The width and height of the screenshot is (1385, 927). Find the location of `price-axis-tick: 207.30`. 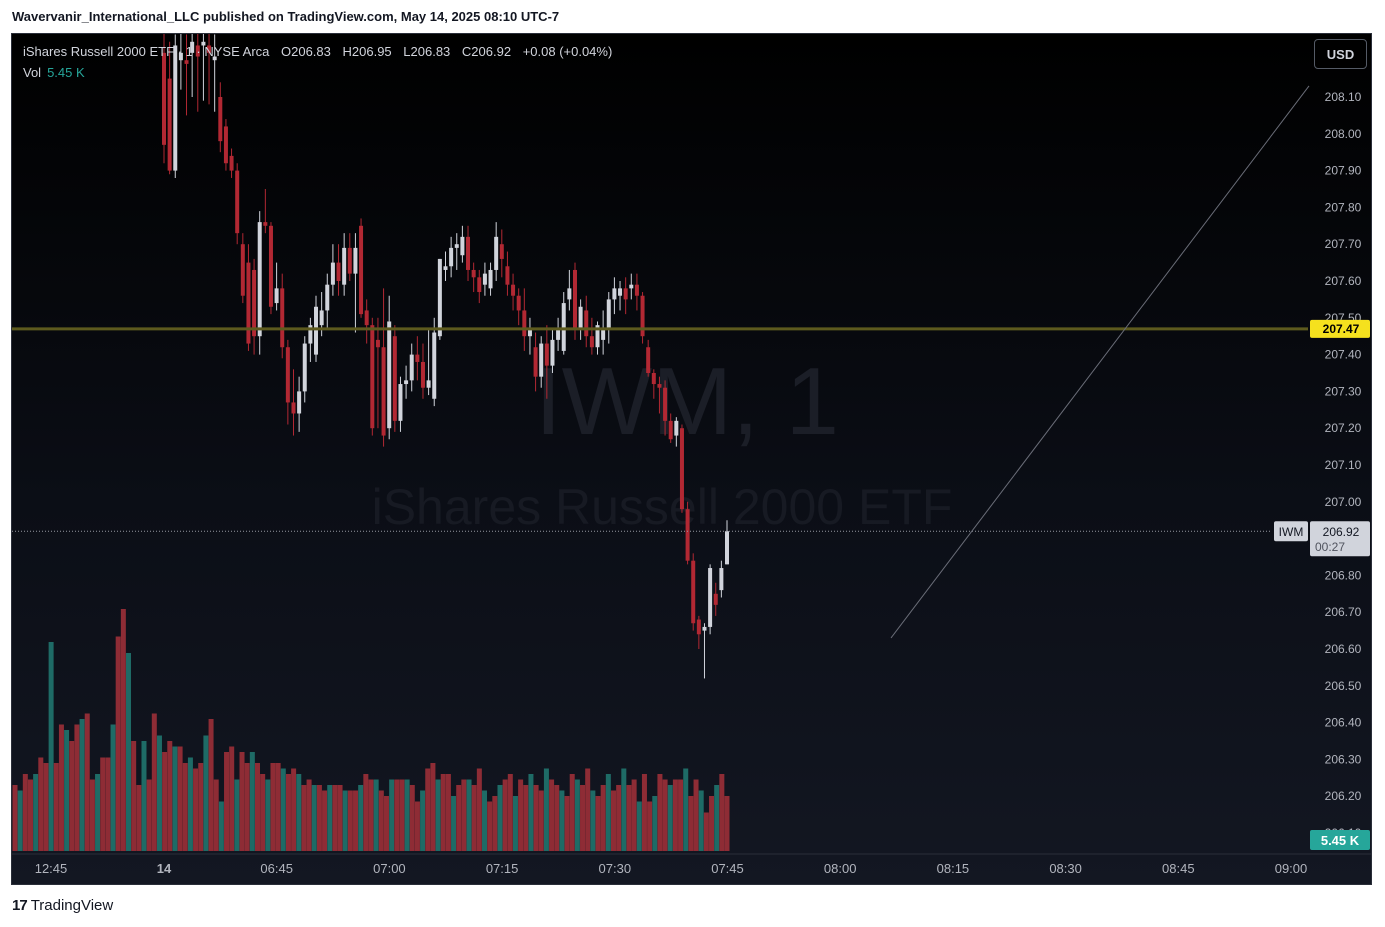

price-axis-tick: 207.30 is located at coordinates (1343, 391).